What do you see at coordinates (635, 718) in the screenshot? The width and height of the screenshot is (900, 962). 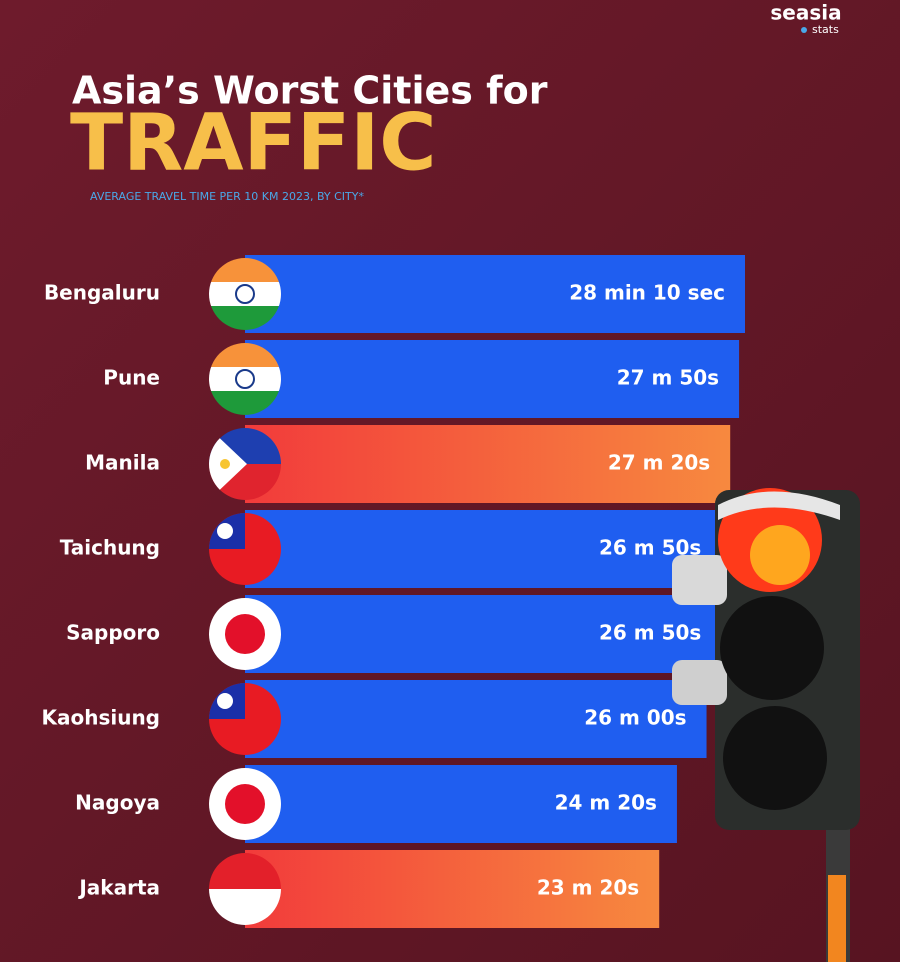 I see `value-label: 26 m 00s` at bounding box center [635, 718].